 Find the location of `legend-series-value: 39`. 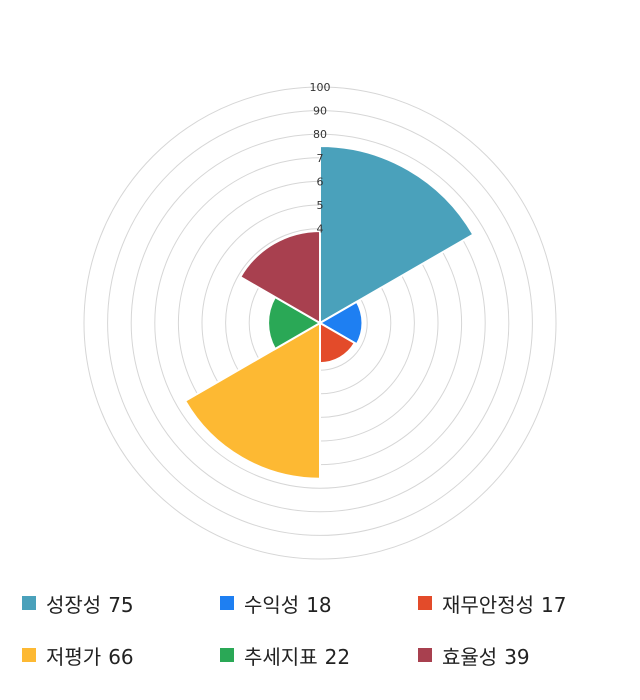

legend-series-value: 39 is located at coordinates (517, 656).